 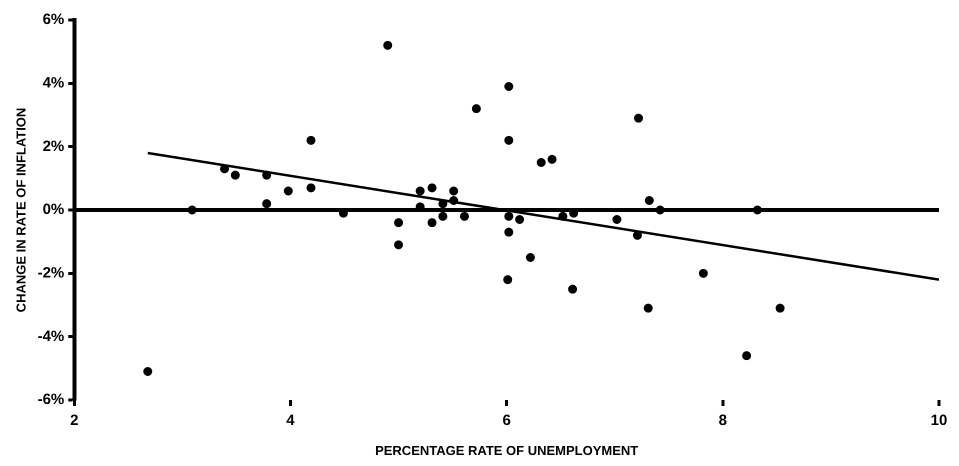 What do you see at coordinates (53, 19) in the screenshot?
I see `y-tick-label: 6%` at bounding box center [53, 19].